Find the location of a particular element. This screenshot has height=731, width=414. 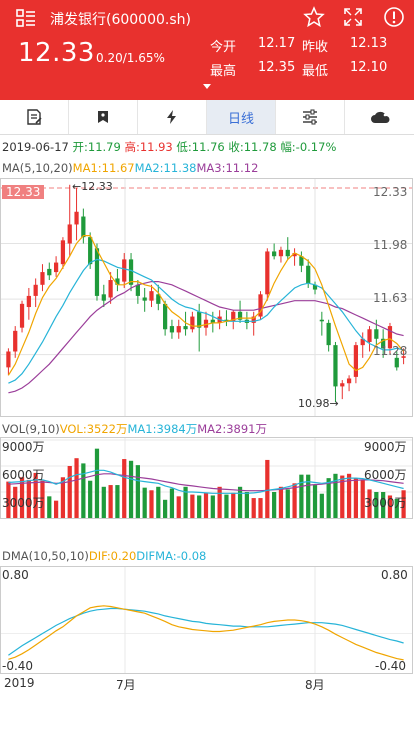

info-close: 收:11.78 is located at coordinates (252, 147).